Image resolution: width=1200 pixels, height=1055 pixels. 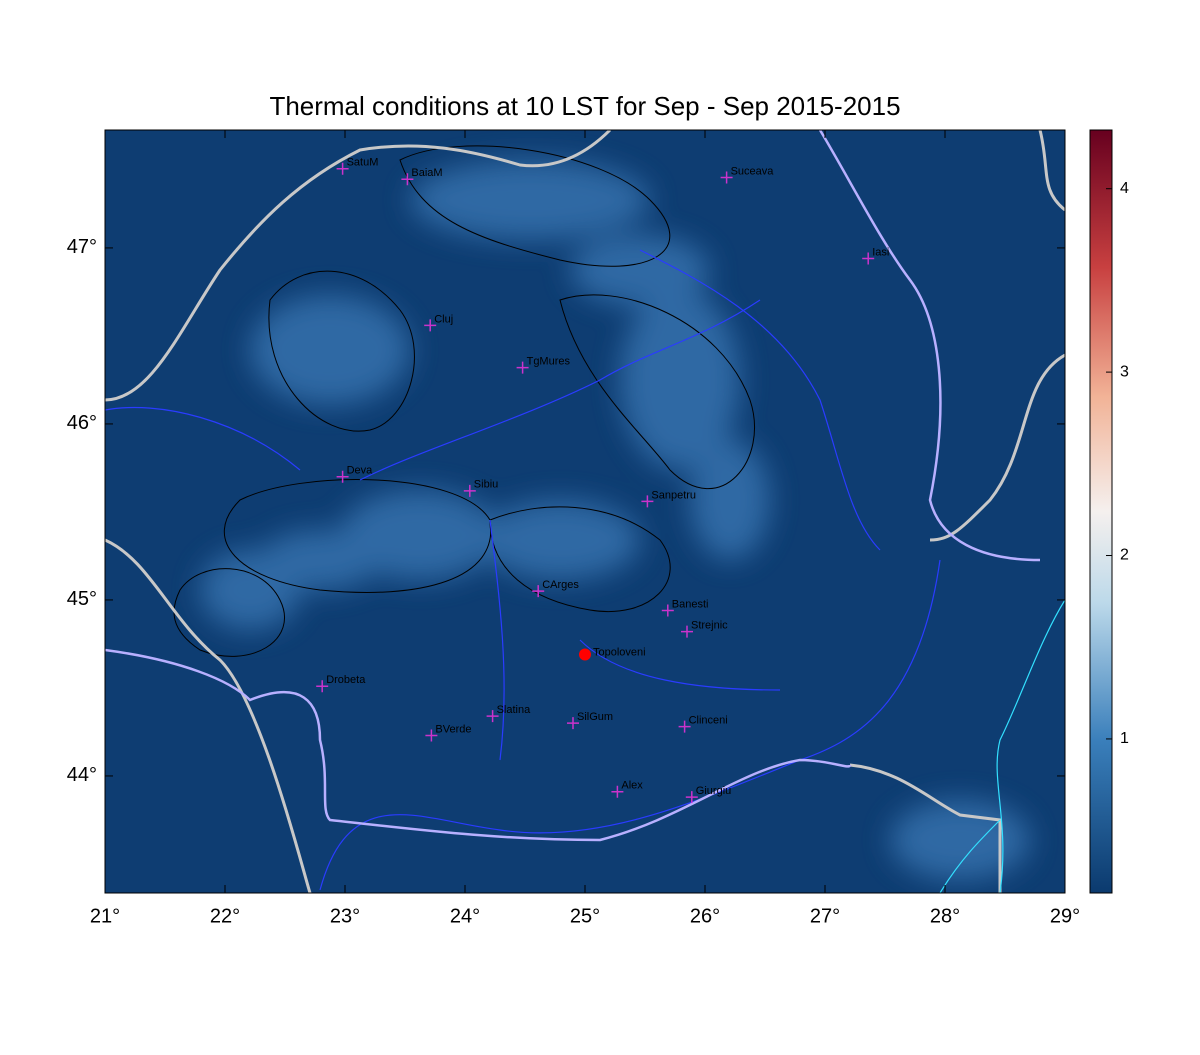 I want to click on x-tick-label: 24°, so click(x=465, y=916).